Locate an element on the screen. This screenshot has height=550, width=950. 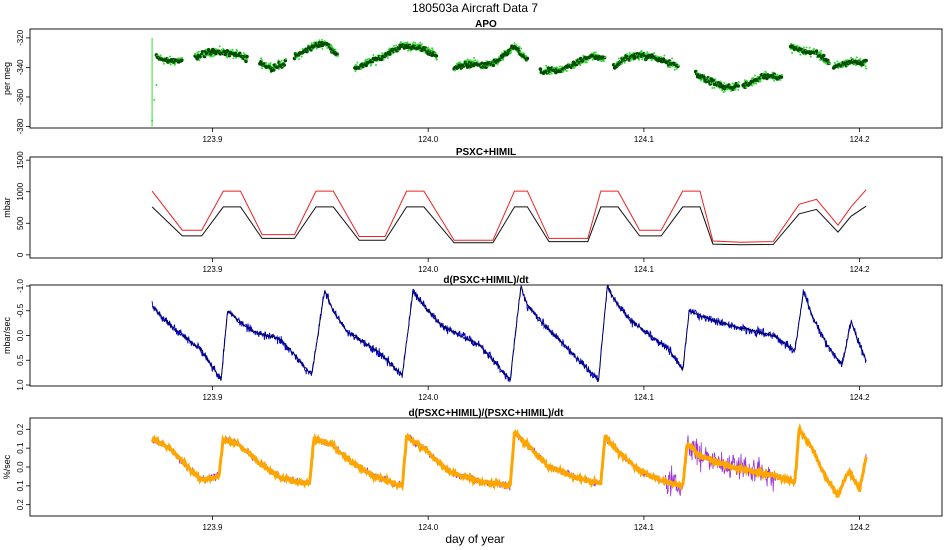
deriv-line-smoothed is located at coordinates (509, 333).